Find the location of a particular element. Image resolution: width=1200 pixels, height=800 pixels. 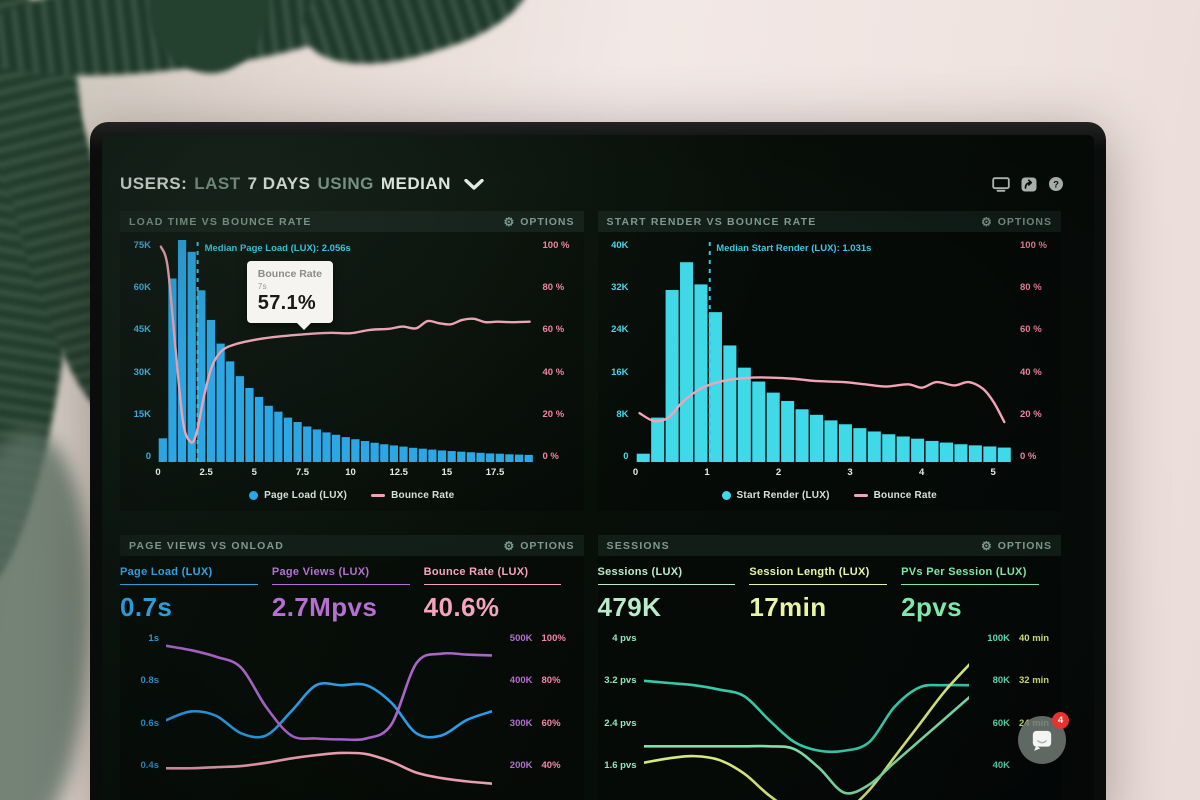

axis-tick-pair: 100K 40 min is located at coordinates (1016, 638).